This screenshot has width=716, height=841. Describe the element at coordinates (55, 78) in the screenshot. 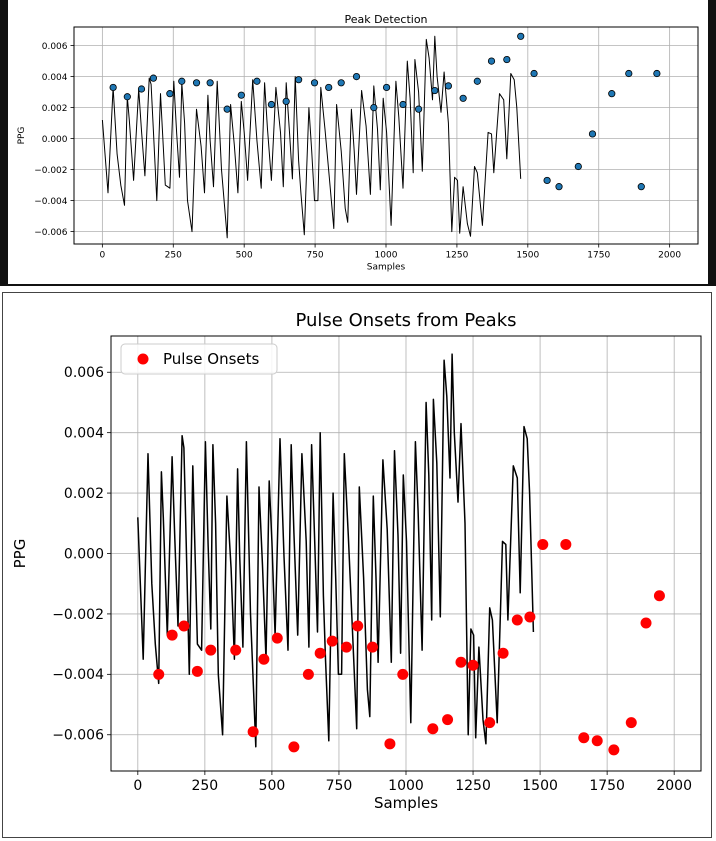

I see `y-tick-label: 0.004` at that location.